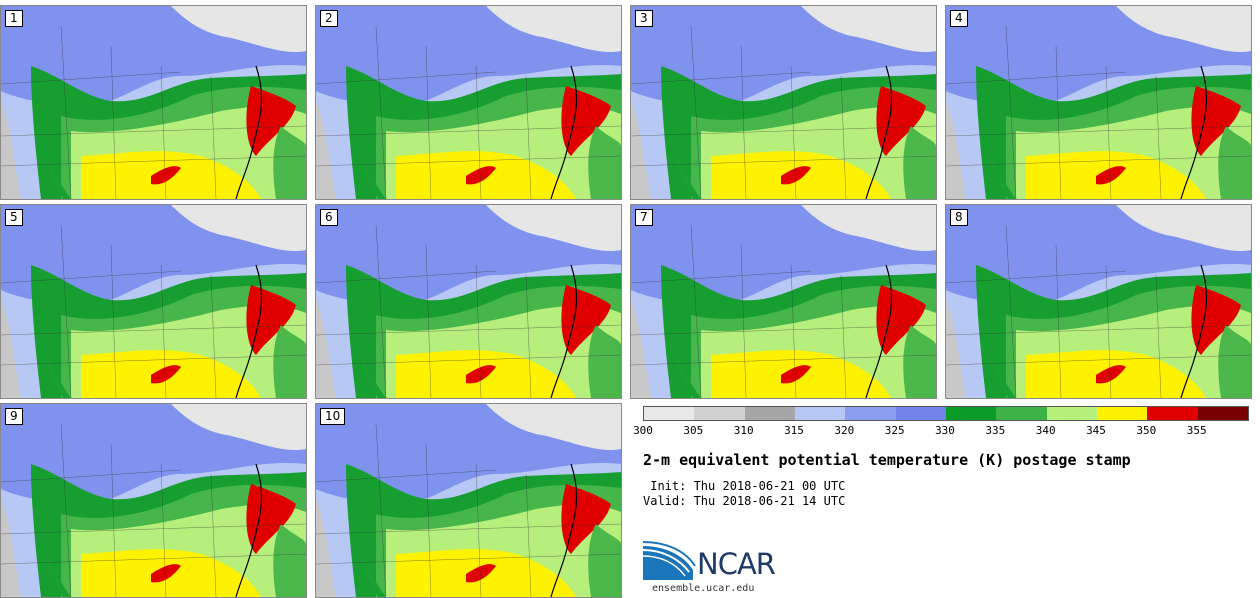 This screenshot has width=1260, height=598. What do you see at coordinates (1045, 430) in the screenshot?
I see `color-bar-tick: 340` at bounding box center [1045, 430].